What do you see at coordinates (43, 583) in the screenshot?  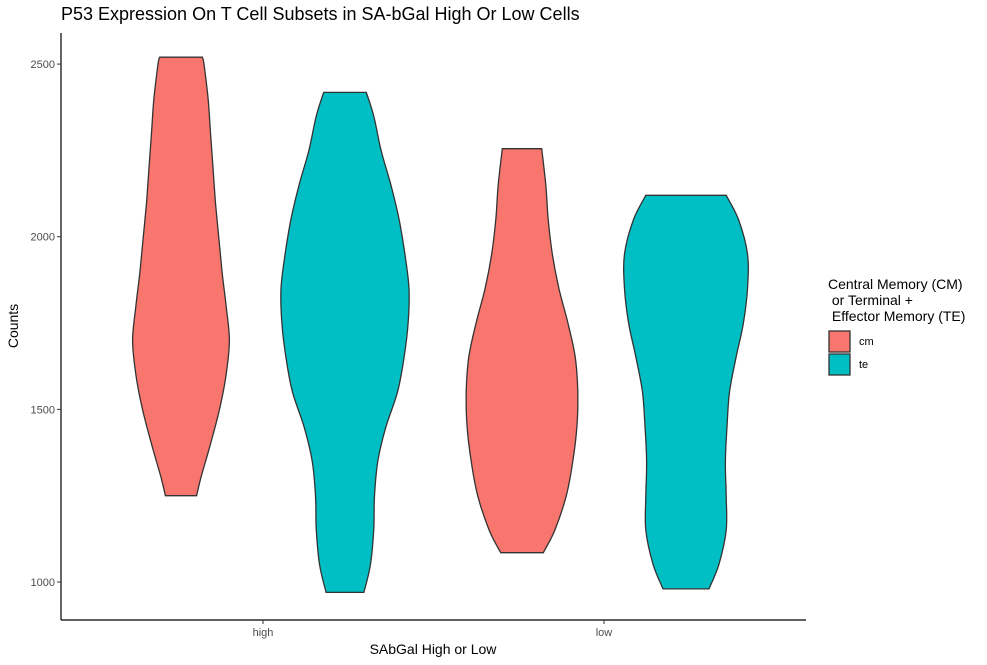 I see `y-tick-label: 1000` at bounding box center [43, 583].